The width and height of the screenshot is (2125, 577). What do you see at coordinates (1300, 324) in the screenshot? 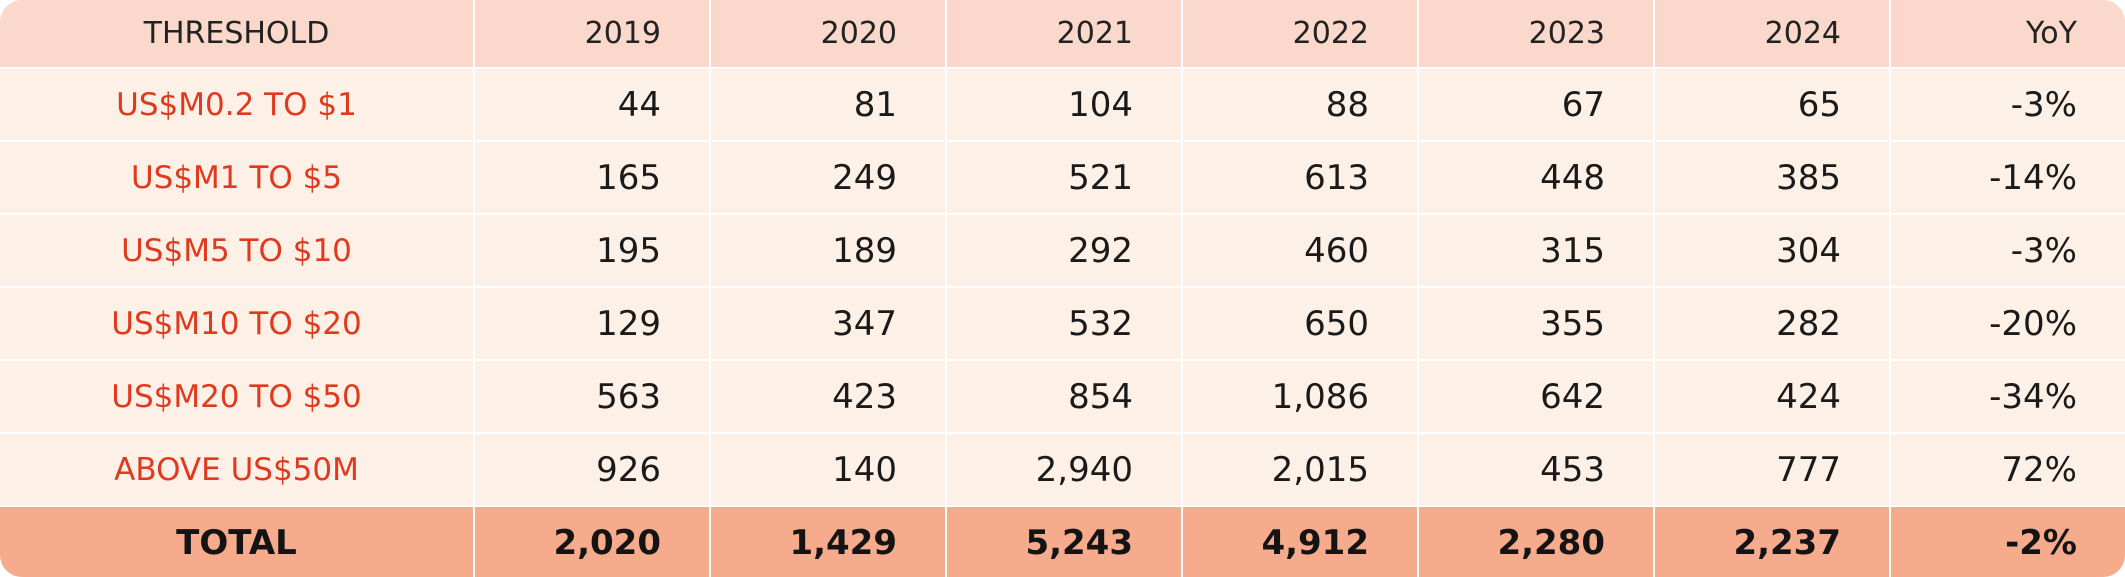
I see `table-cell: 650` at bounding box center [1300, 324].